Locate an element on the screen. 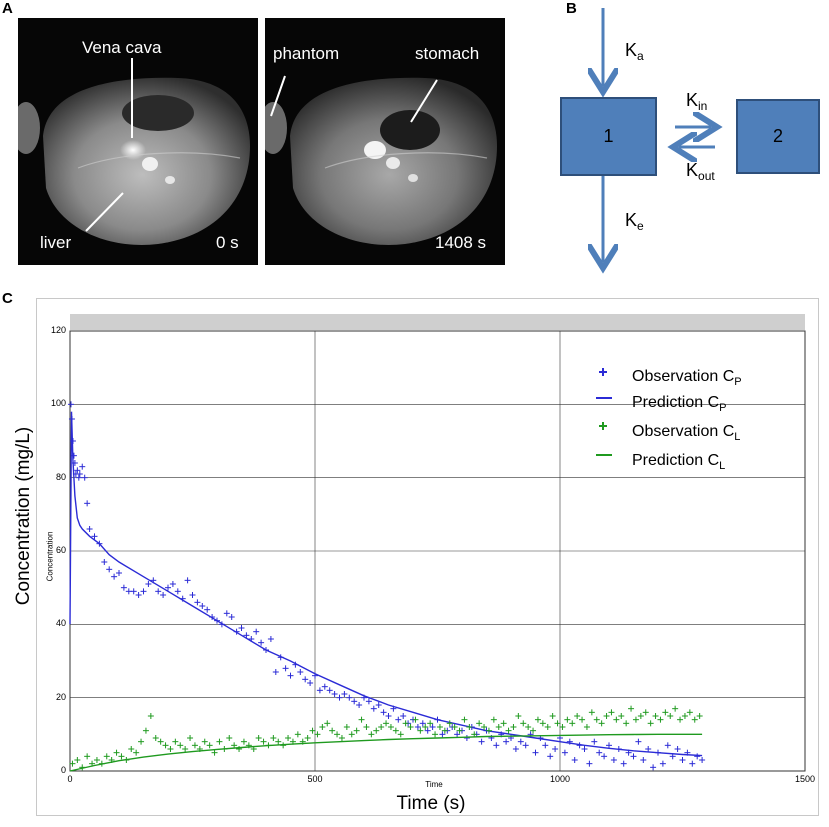  y-tick-label: 60 is located at coordinates (60, 550).